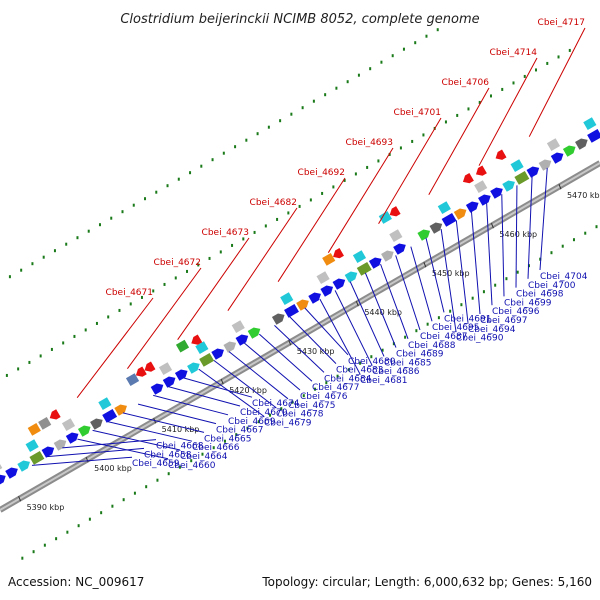 This screenshot has height=600, width=600. What do you see at coordinates (348, 379) in the screenshot?
I see `gene-label: Cbei_4684` at bounding box center [348, 379].